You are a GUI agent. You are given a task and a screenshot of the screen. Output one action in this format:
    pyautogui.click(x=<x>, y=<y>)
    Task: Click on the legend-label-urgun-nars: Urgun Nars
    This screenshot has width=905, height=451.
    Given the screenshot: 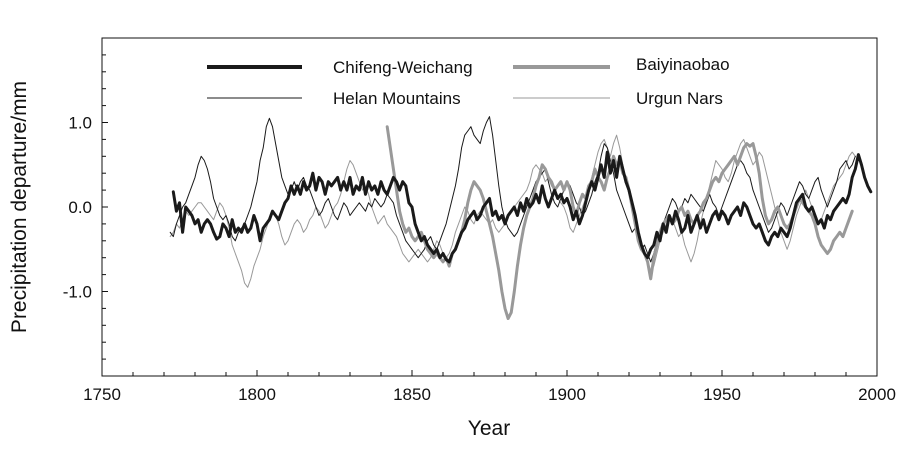 What is the action you would take?
    pyautogui.click(x=679, y=98)
    